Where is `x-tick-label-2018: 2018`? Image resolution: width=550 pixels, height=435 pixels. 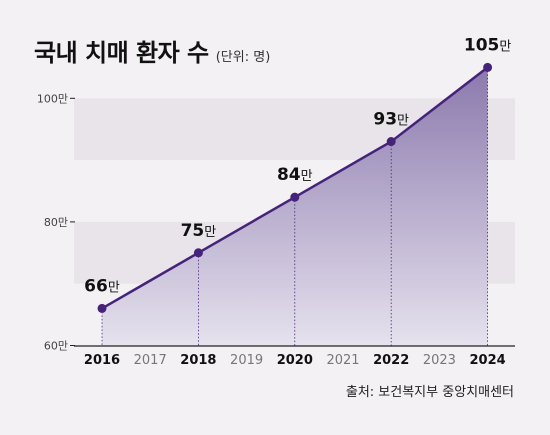 x-tick-label-2018: 2018 is located at coordinates (198, 360).